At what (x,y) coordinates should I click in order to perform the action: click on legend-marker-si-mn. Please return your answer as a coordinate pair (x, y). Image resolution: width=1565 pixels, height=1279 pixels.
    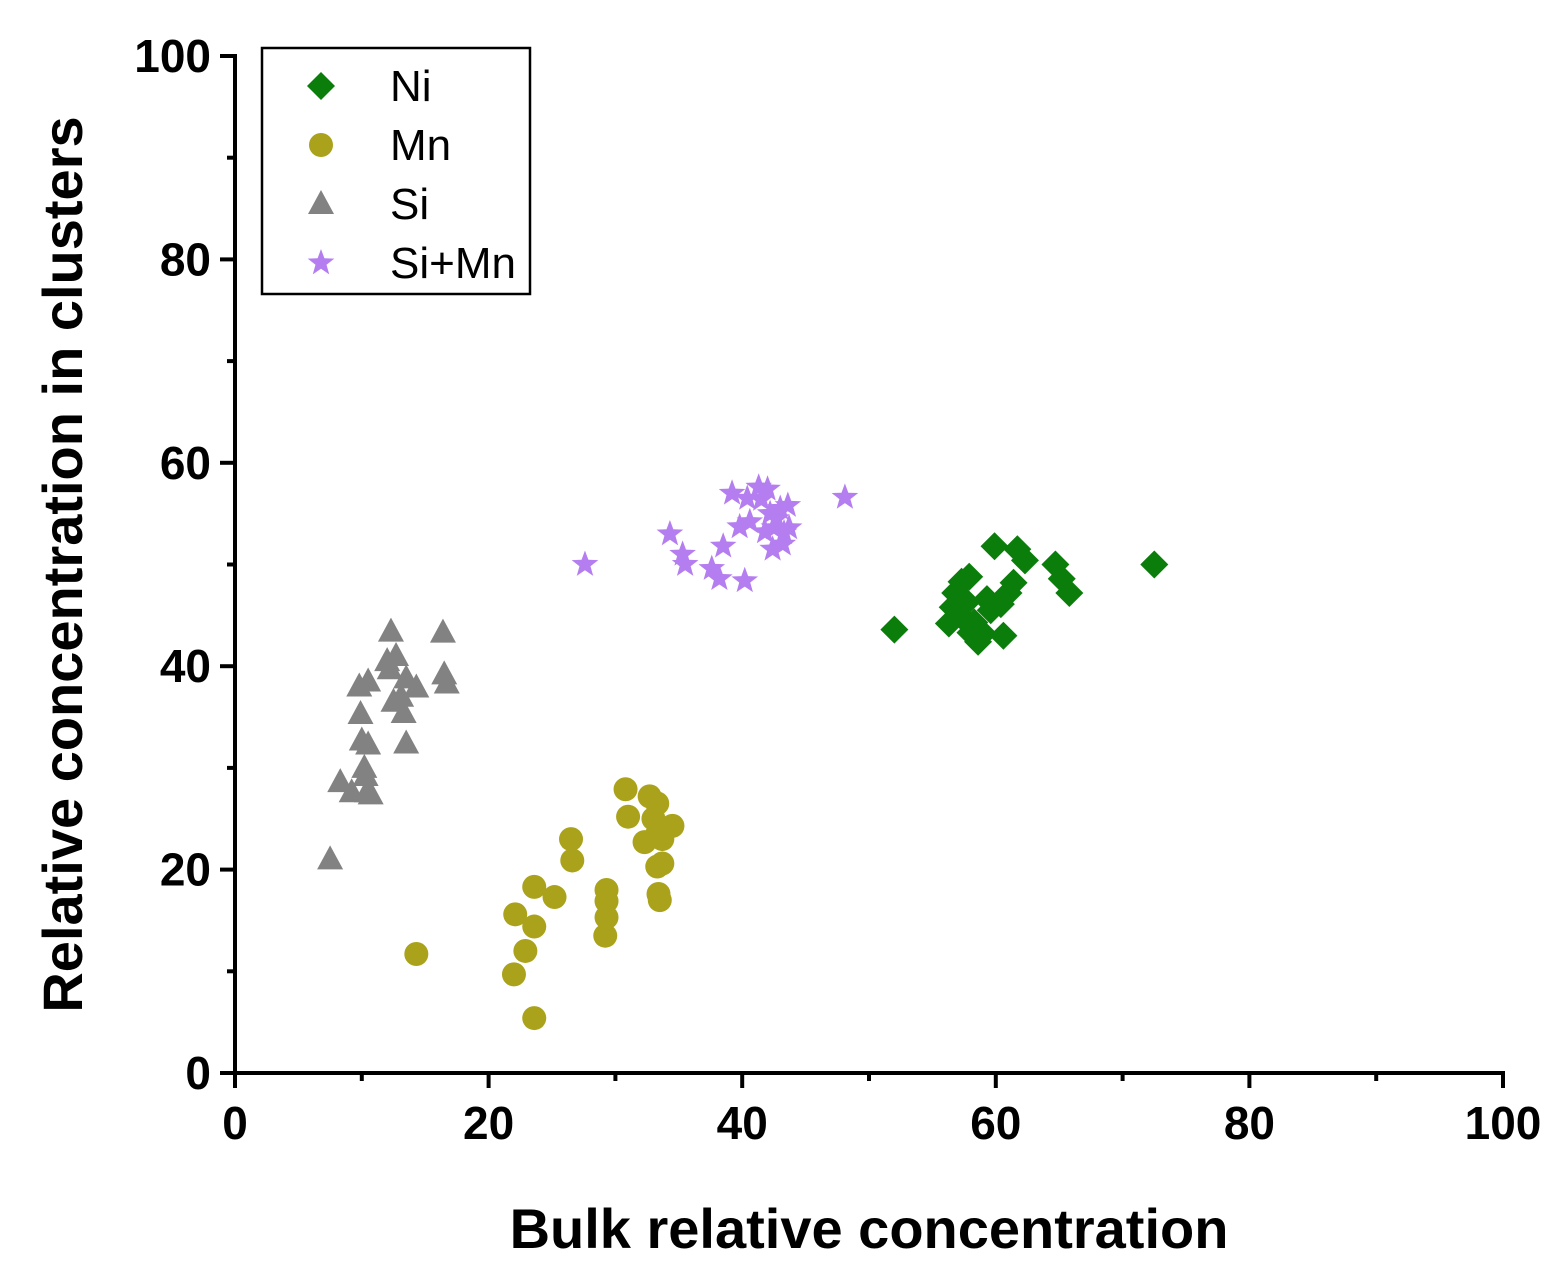
    Looking at the image, I should click on (321, 262).